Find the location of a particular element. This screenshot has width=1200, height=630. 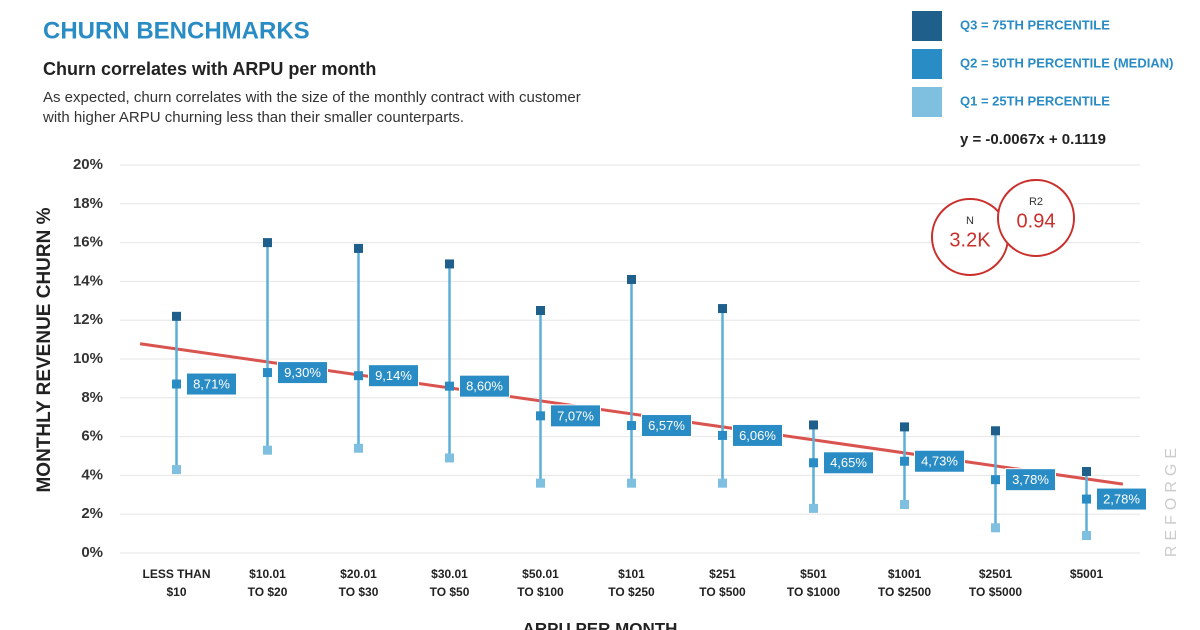

y-tick-label: 20% is located at coordinates (88, 164).